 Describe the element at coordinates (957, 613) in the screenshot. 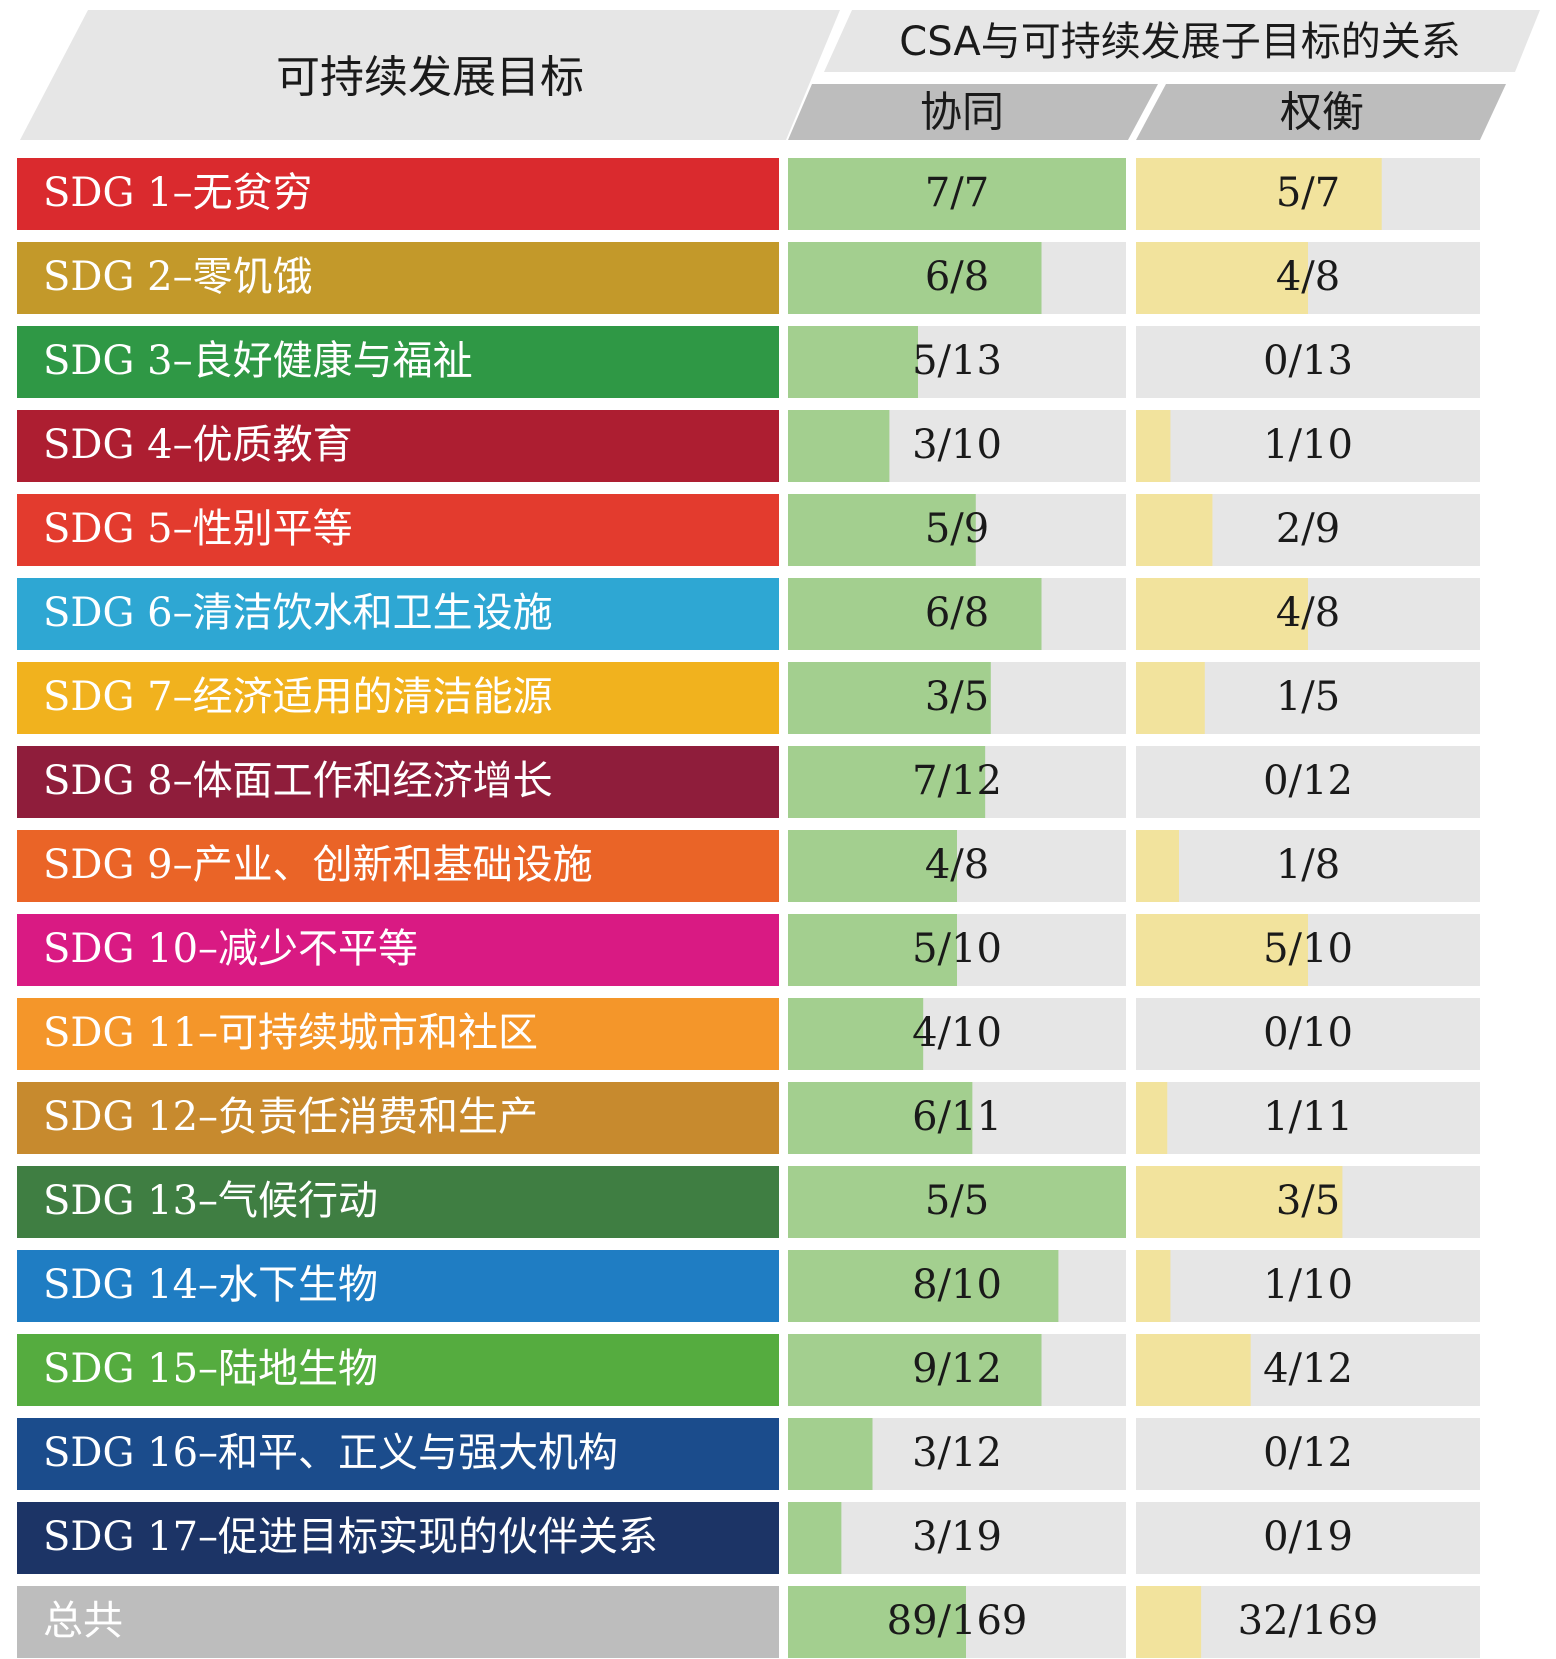

I see `synergy-value-6: 6/8` at that location.